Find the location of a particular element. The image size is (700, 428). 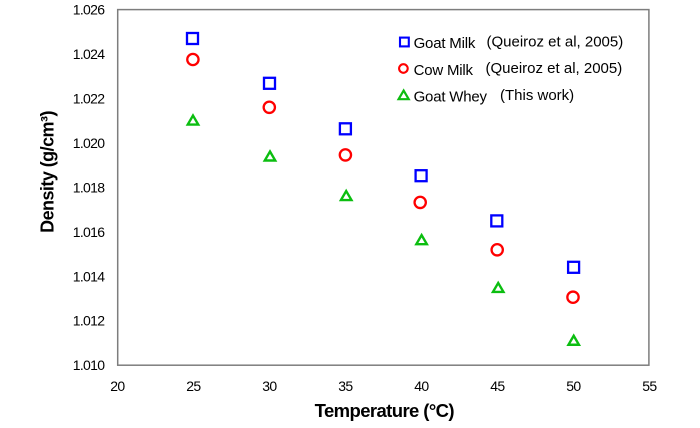

svg-text: 55 is located at coordinates (649, 386).